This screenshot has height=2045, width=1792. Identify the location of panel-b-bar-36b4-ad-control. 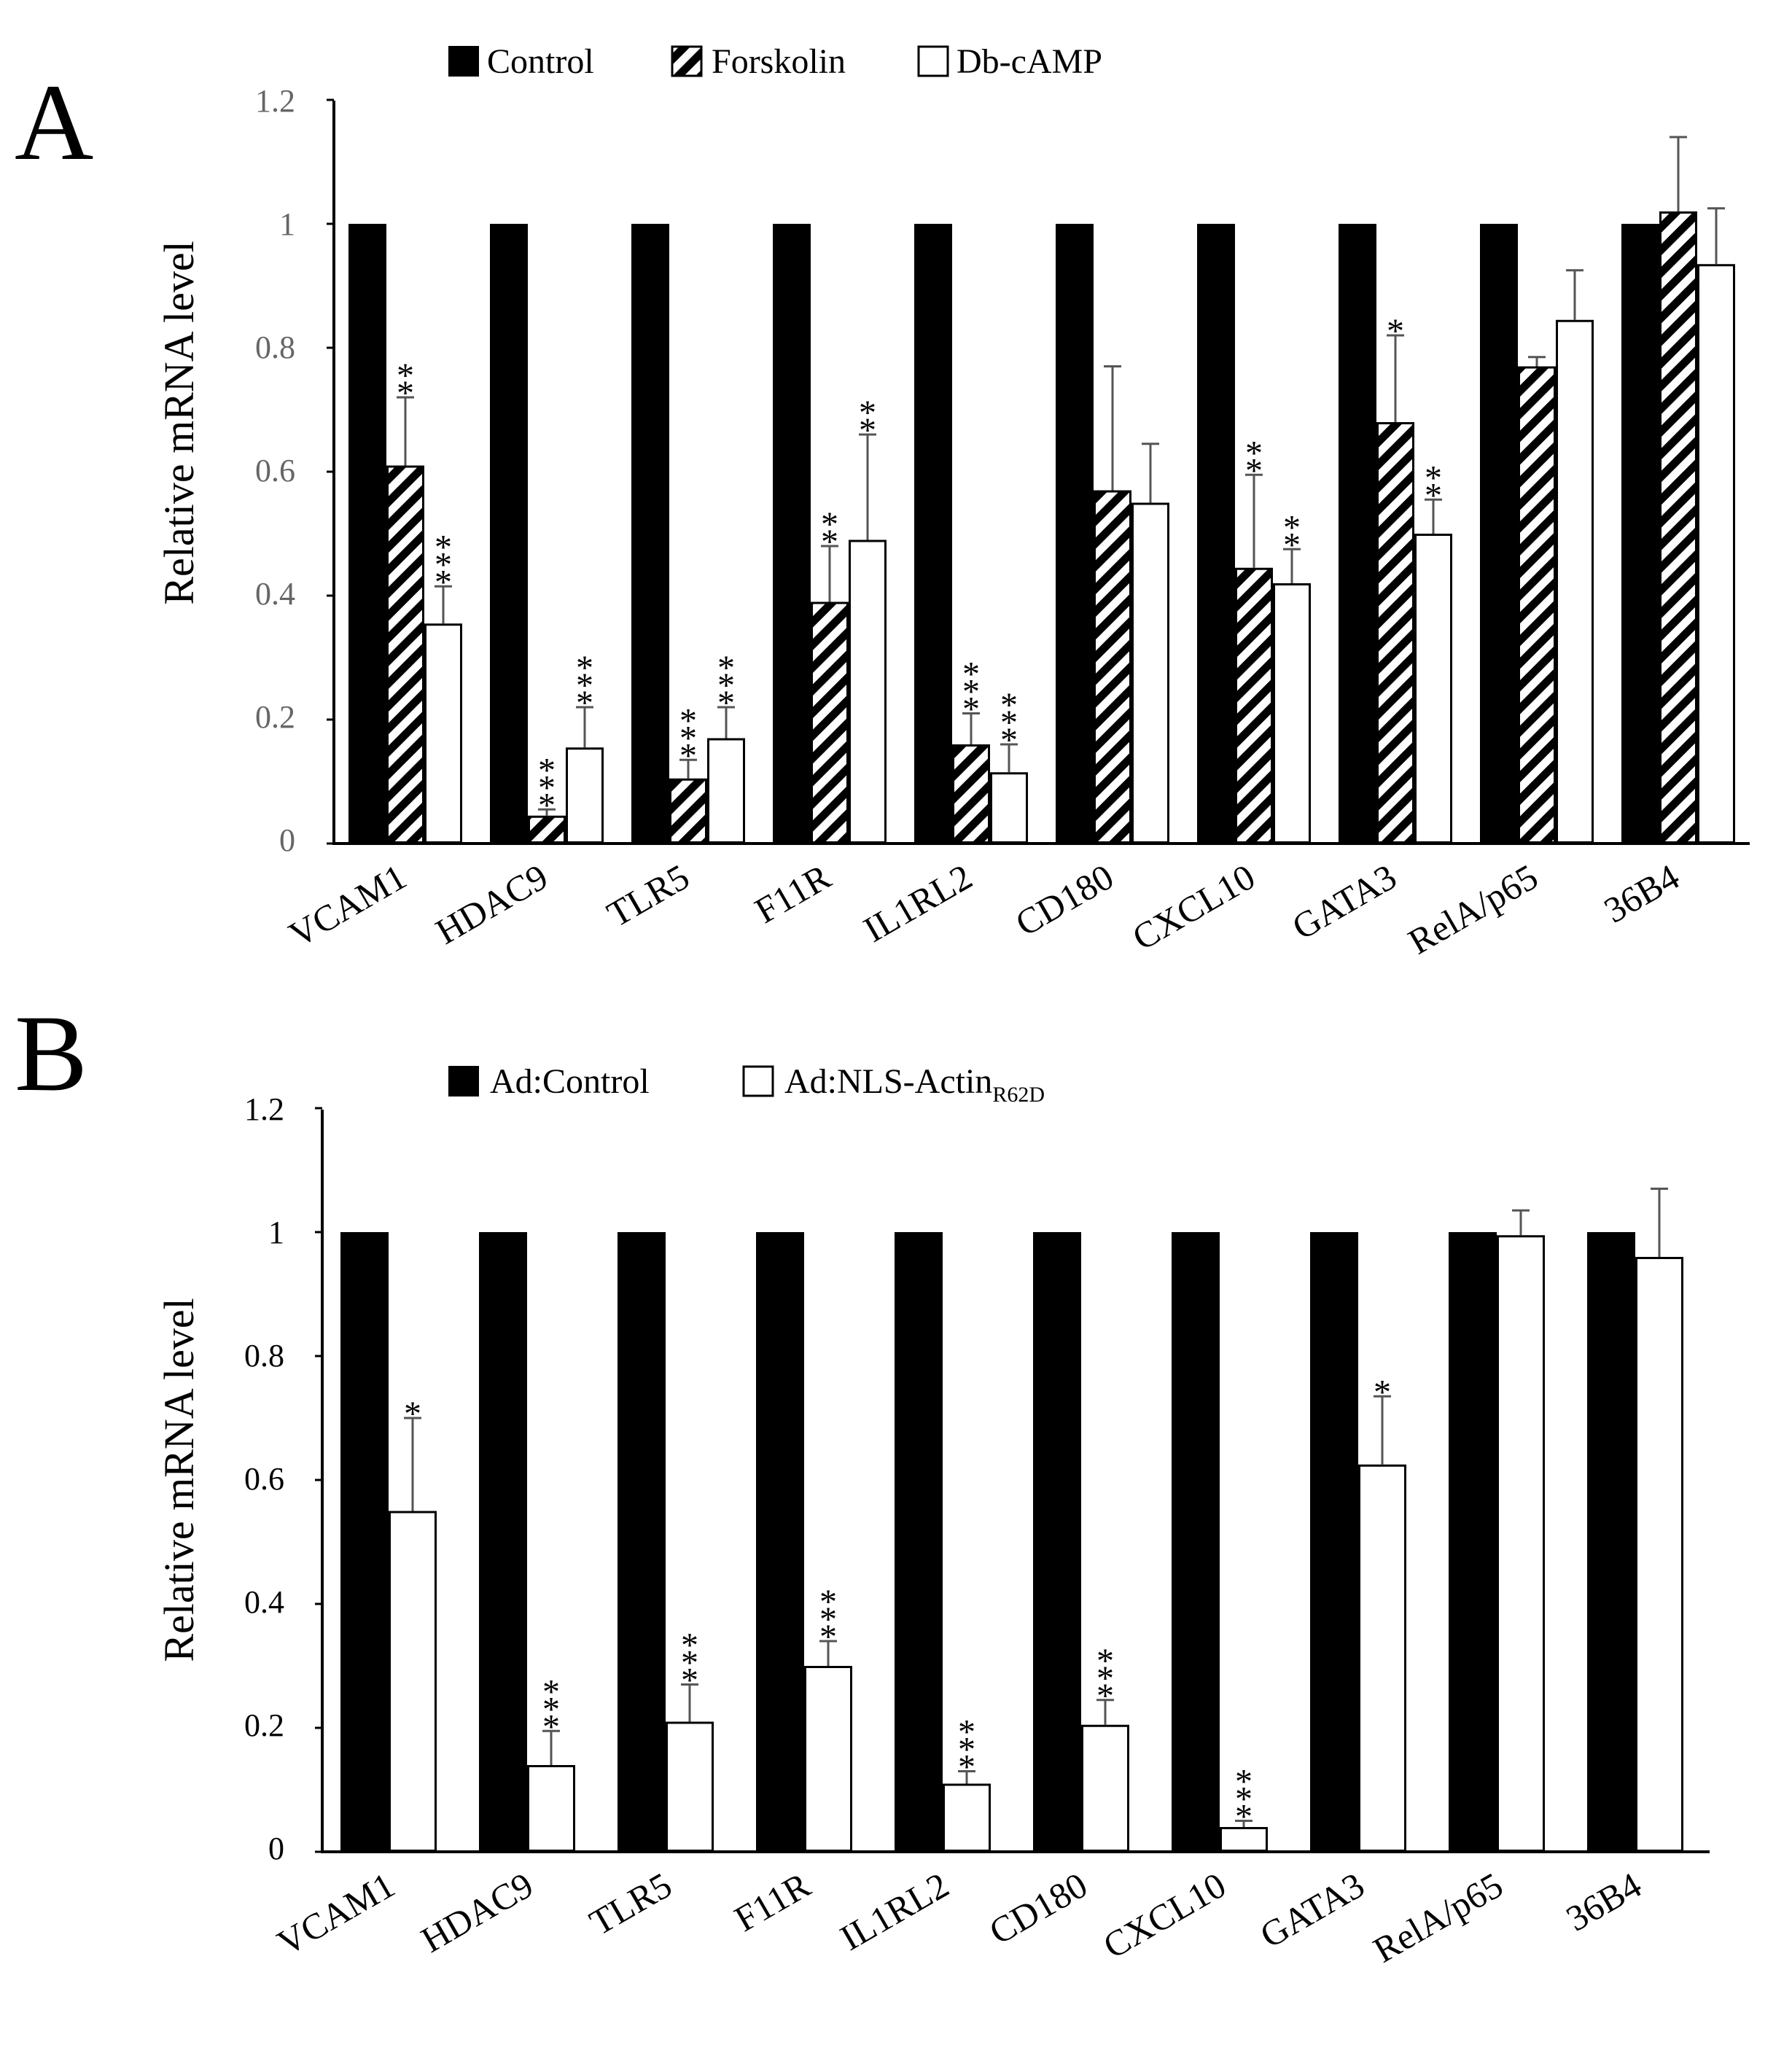
(1611, 1542).